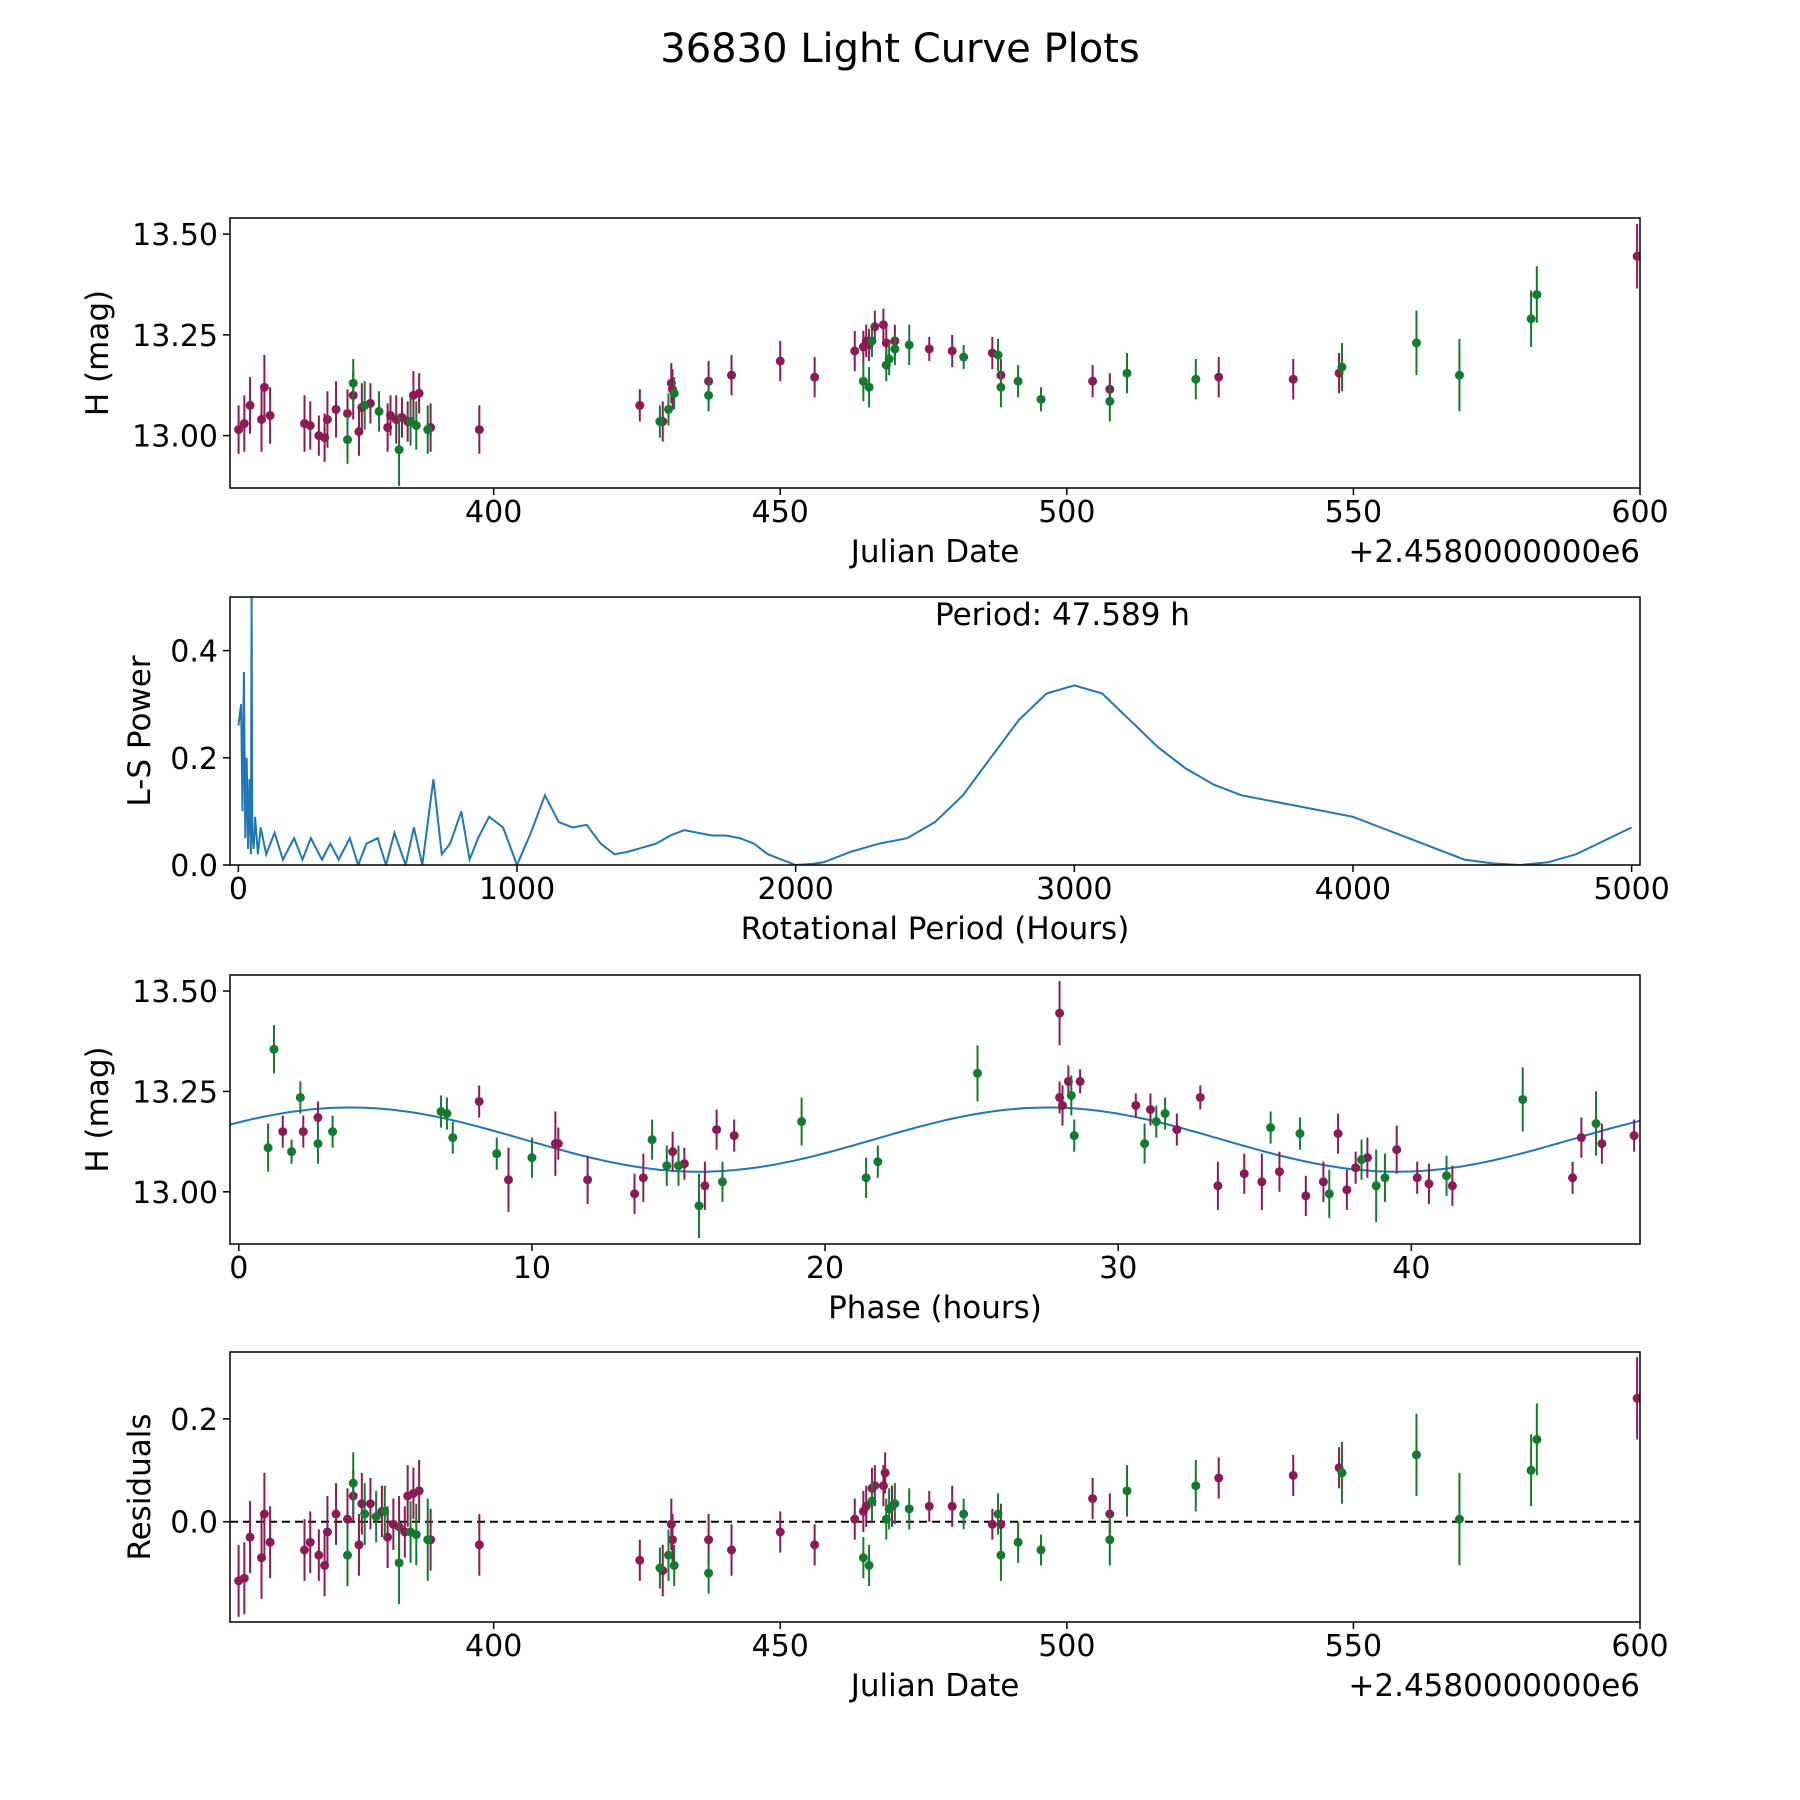  I want to click on y-tick-label: 0.4, so click(194, 652).